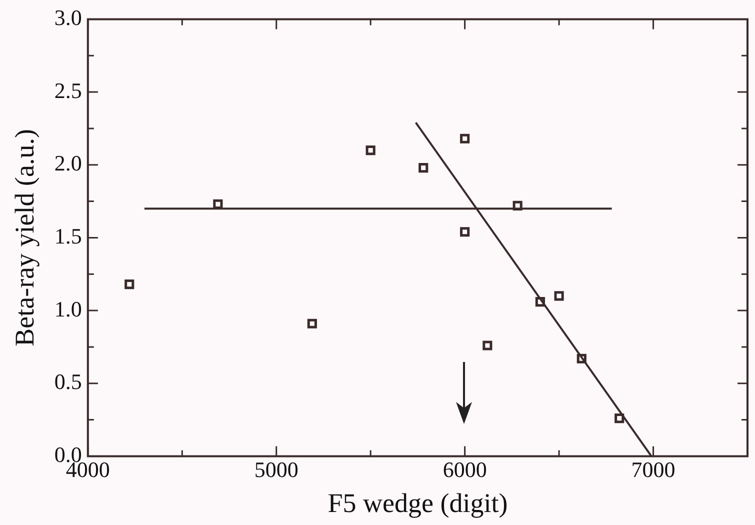 The image size is (755, 525). I want to click on y-tick-label: 3.0, so click(68, 17).